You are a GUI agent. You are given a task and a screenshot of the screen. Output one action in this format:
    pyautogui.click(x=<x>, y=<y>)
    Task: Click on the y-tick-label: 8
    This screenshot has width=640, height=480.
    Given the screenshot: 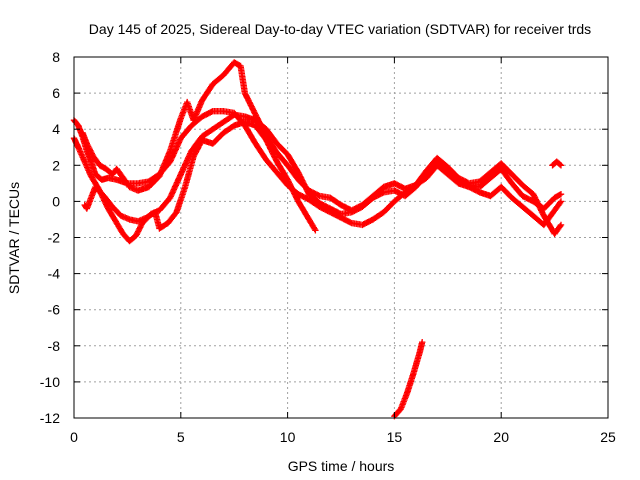 What is the action you would take?
    pyautogui.click(x=56, y=57)
    